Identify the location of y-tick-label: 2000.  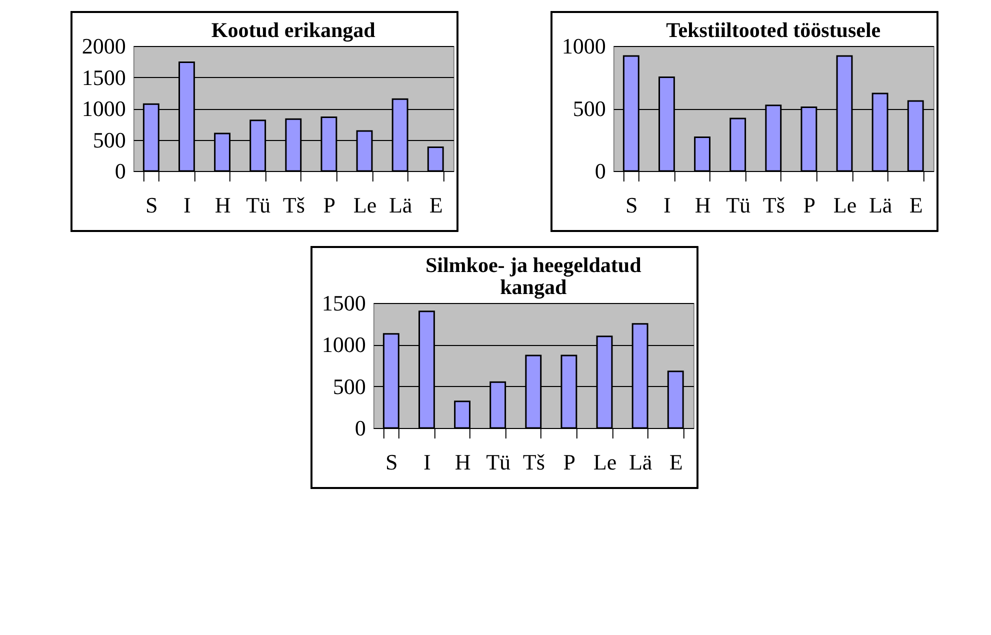
(104, 46).